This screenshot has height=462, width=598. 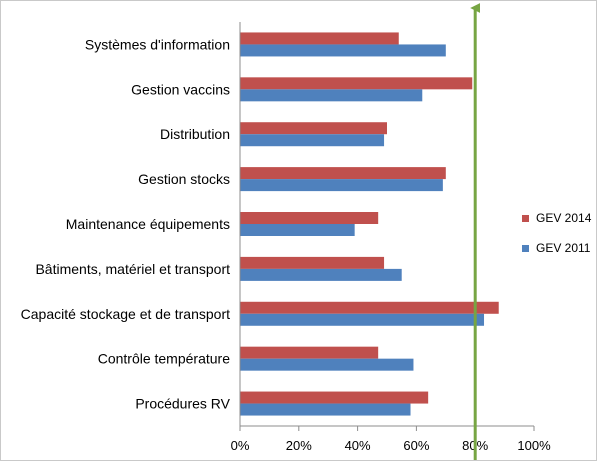 I want to click on legend: GEV 2014 GEV 2011, so click(x=557, y=233).